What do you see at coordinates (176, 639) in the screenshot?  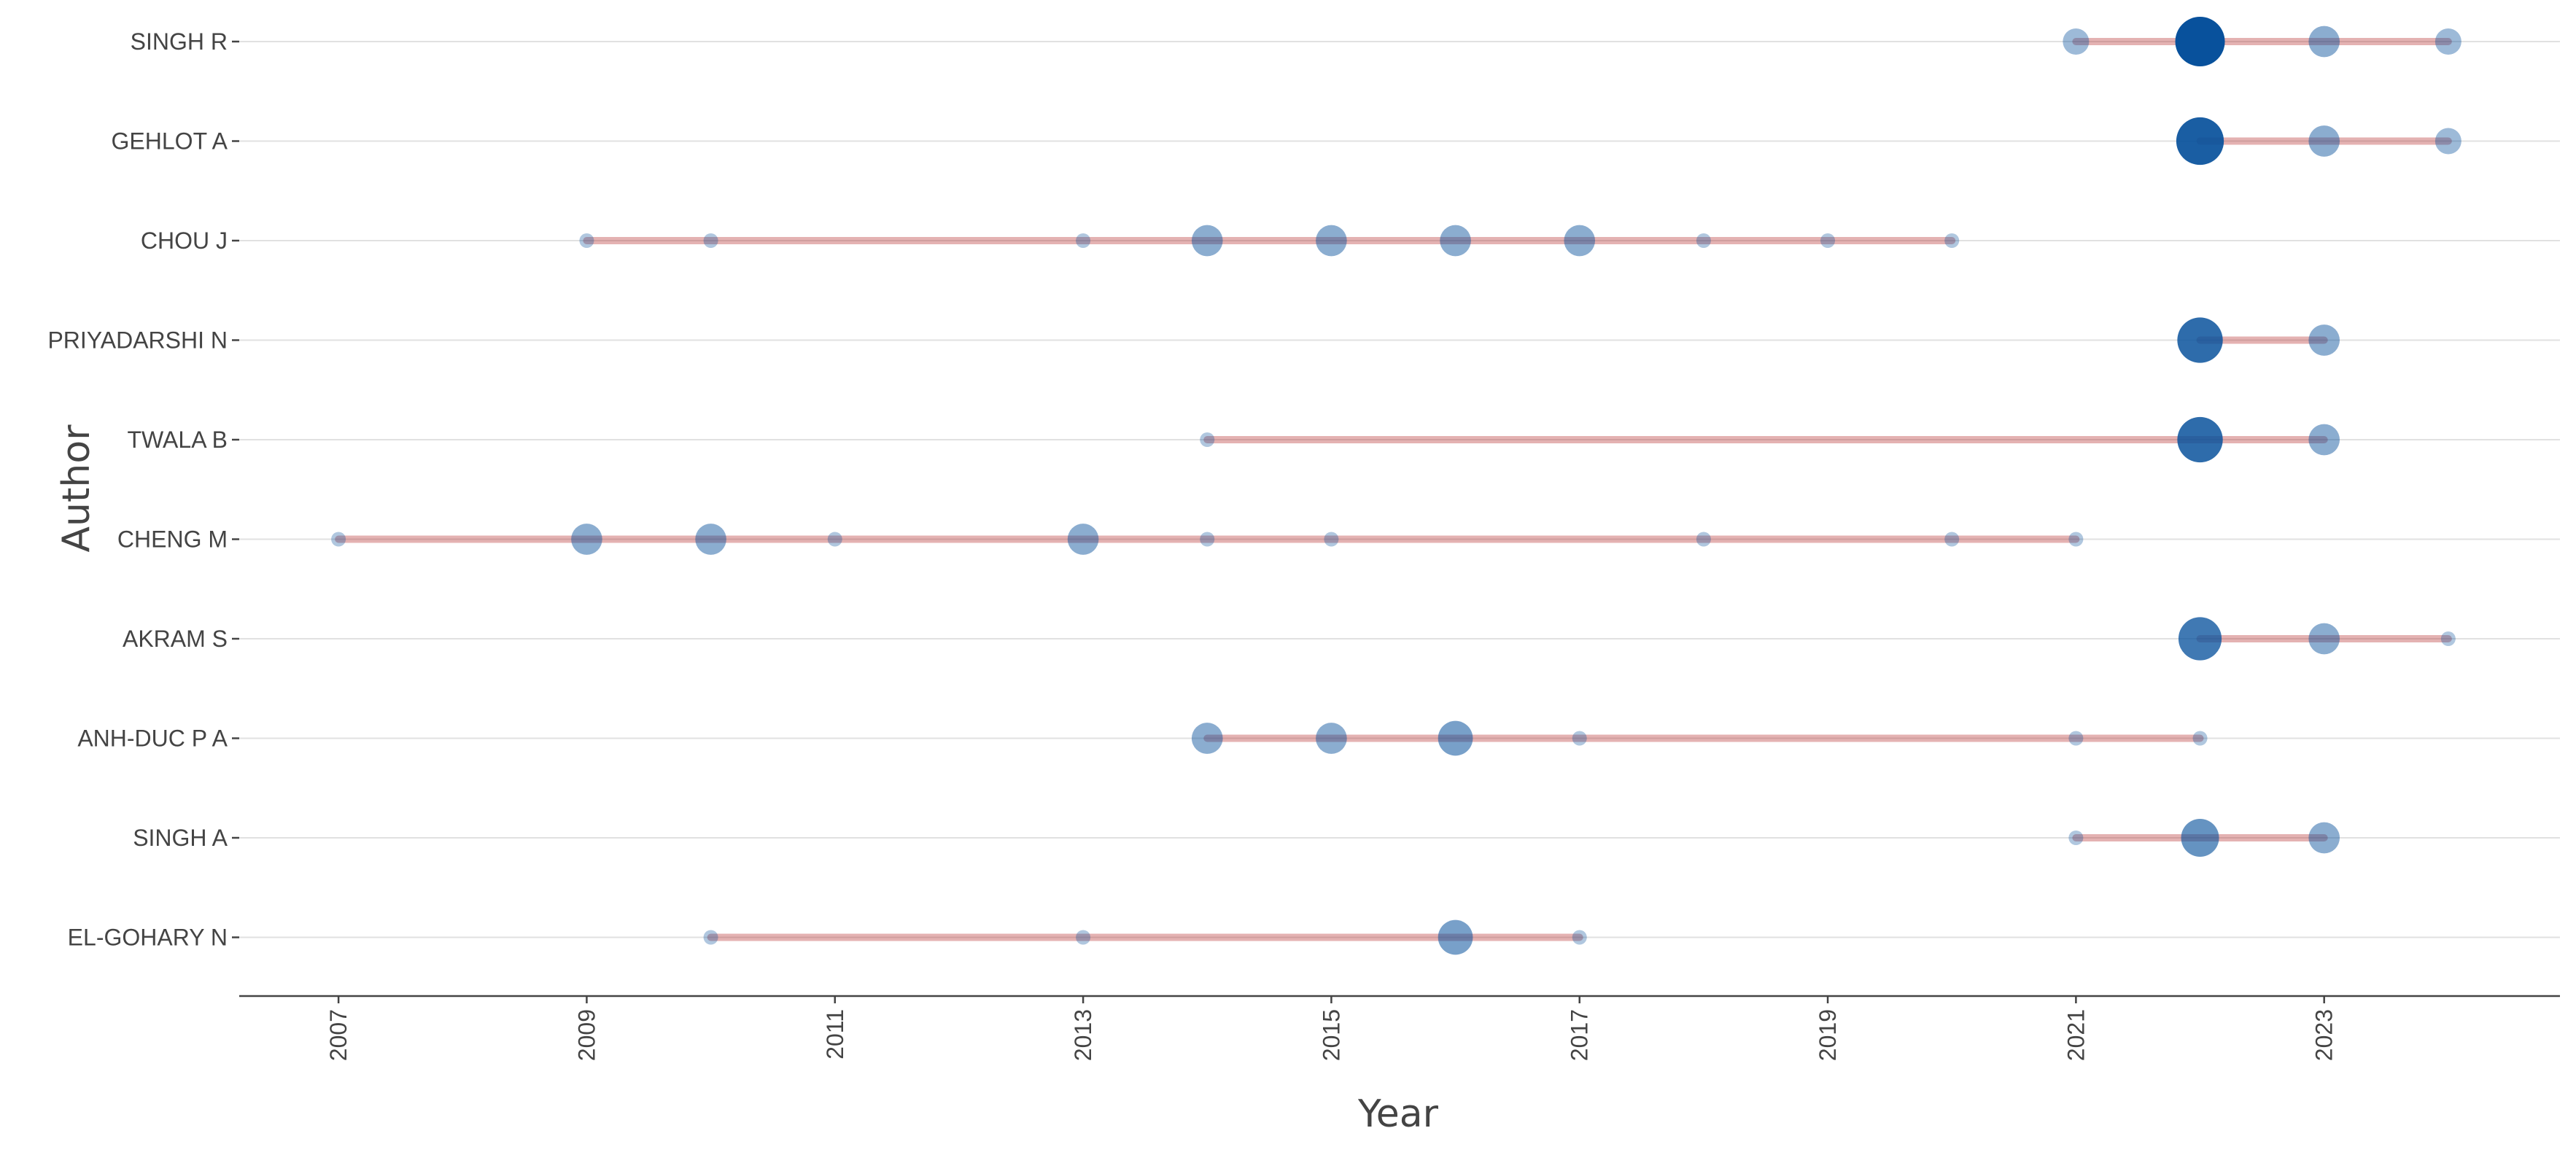 I see `y-tick-label: AKRAM S` at bounding box center [176, 639].